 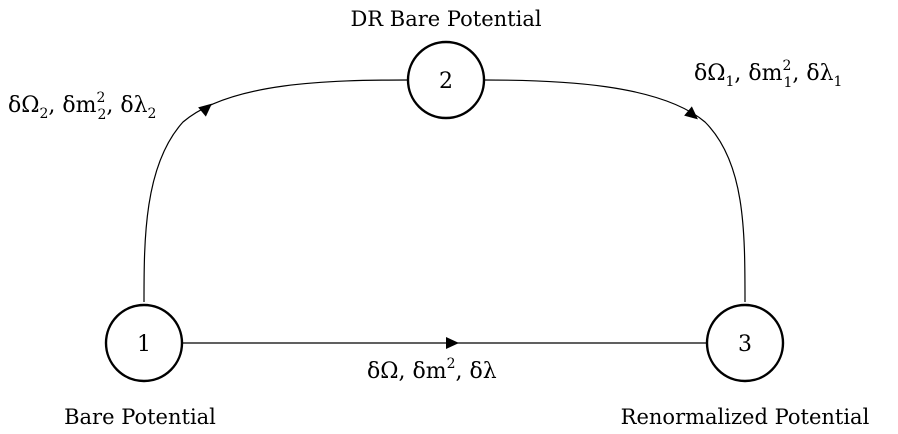 I want to click on edge-1-to-3-label: δΩ, δm2, δλ, so click(x=432, y=370).